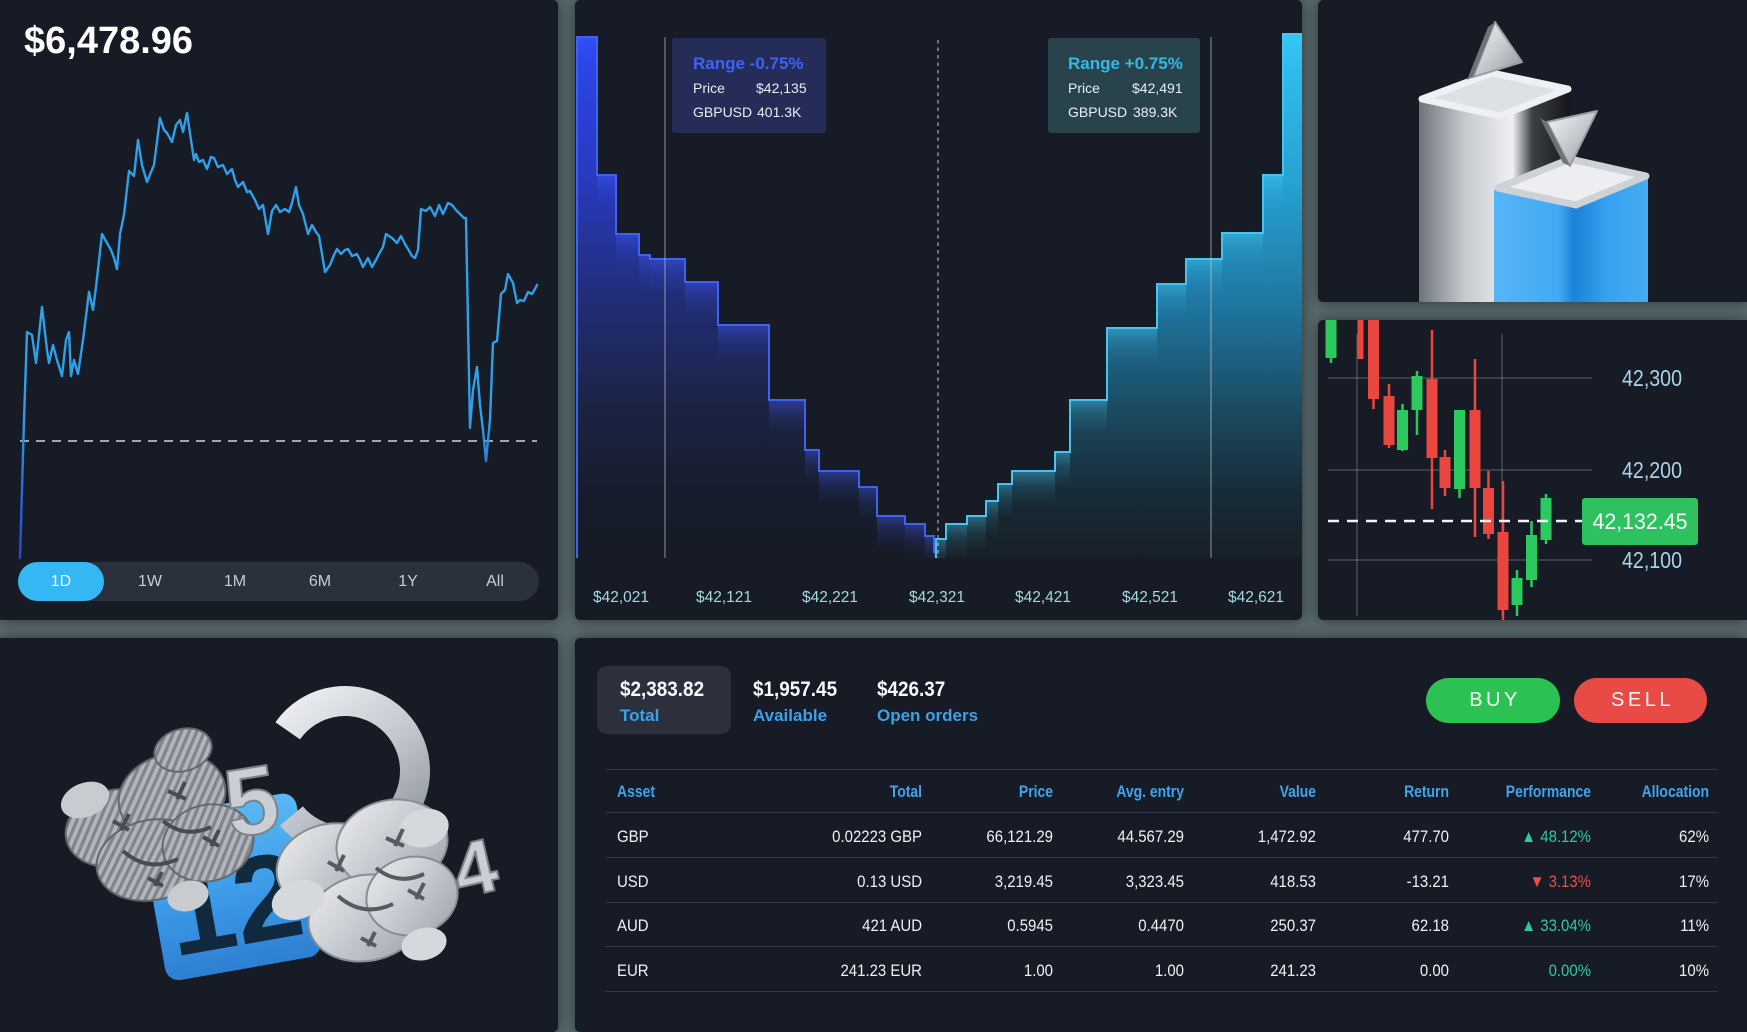  Describe the element at coordinates (1652, 378) in the screenshot. I see `svg-text: 42,300` at that location.